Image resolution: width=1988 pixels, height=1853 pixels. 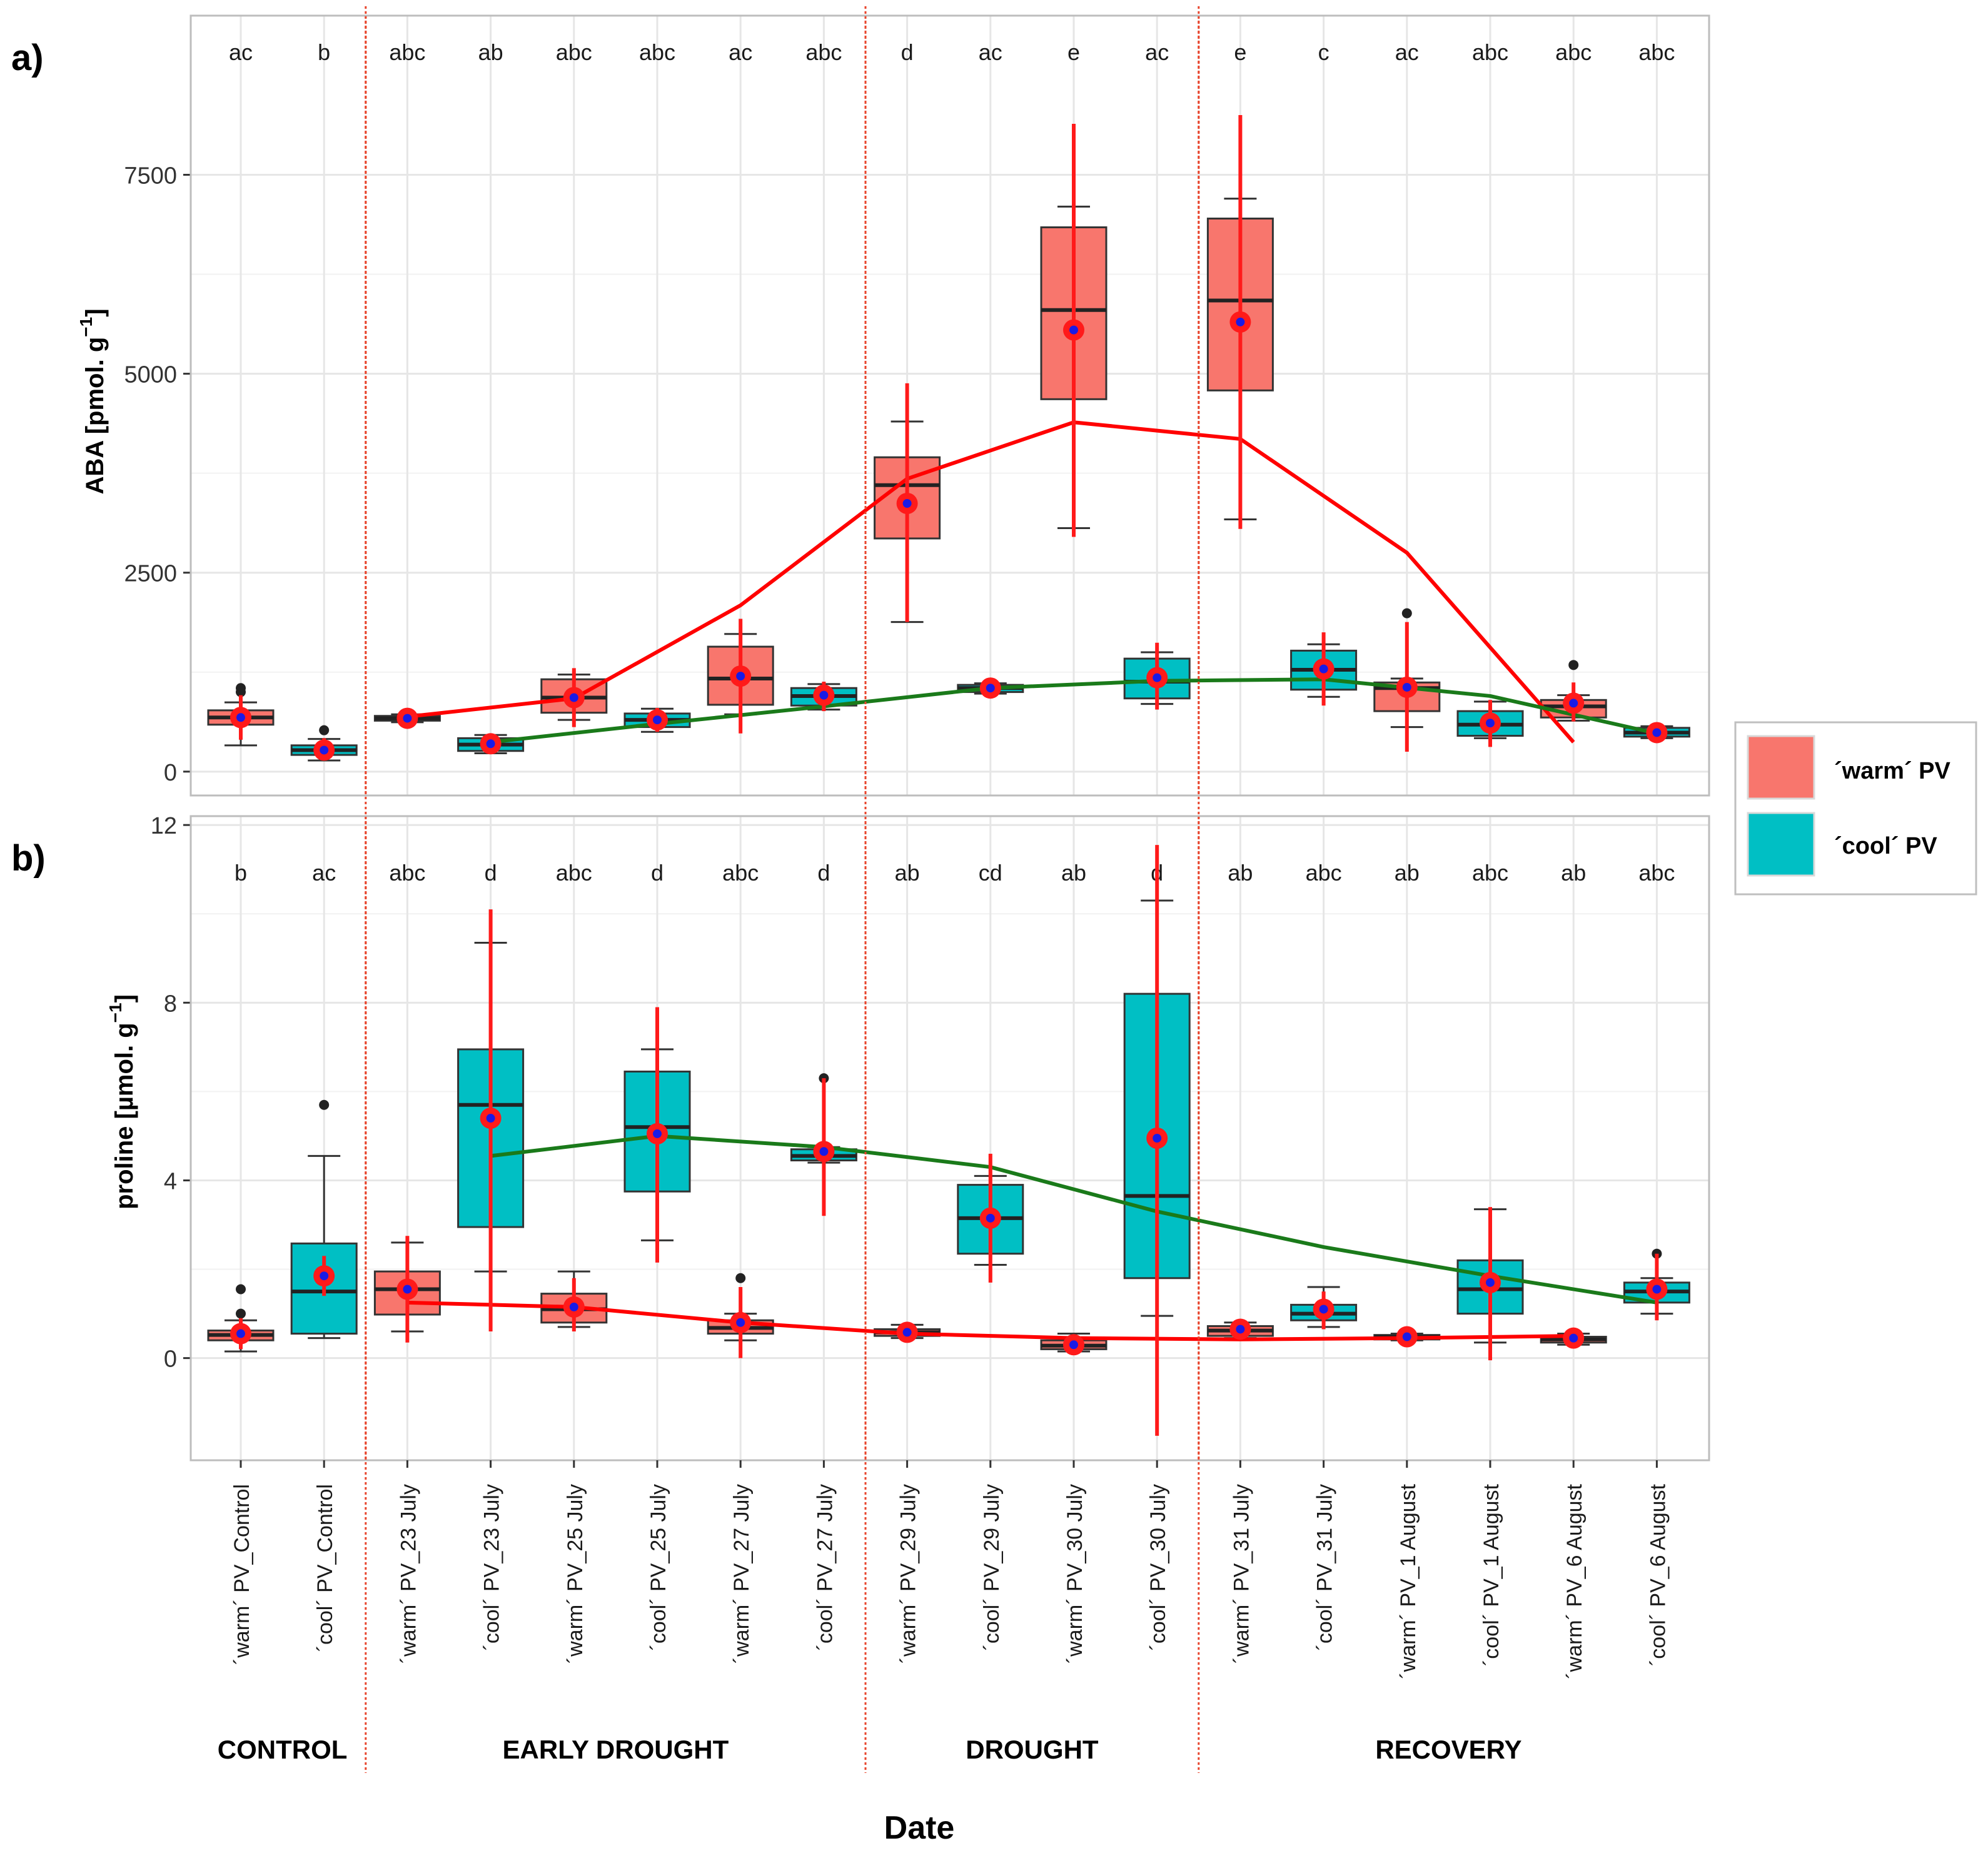 What do you see at coordinates (992, 1567) in the screenshot?
I see `x-tick-label: ´cool´ PV_29 July` at bounding box center [992, 1567].